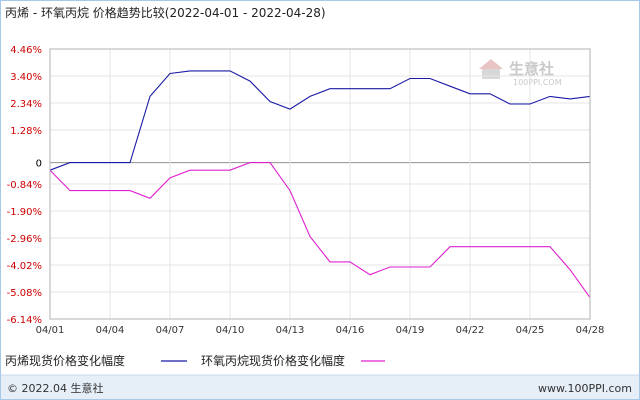  What do you see at coordinates (320, 387) in the screenshot?
I see `footer-bar` at bounding box center [320, 387].